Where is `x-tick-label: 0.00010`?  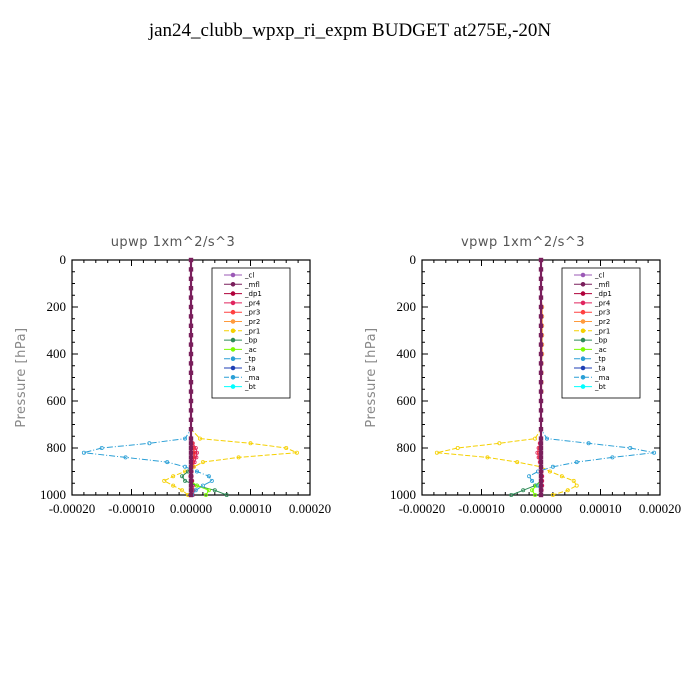 x-tick-label: 0.00010 is located at coordinates (600, 508).